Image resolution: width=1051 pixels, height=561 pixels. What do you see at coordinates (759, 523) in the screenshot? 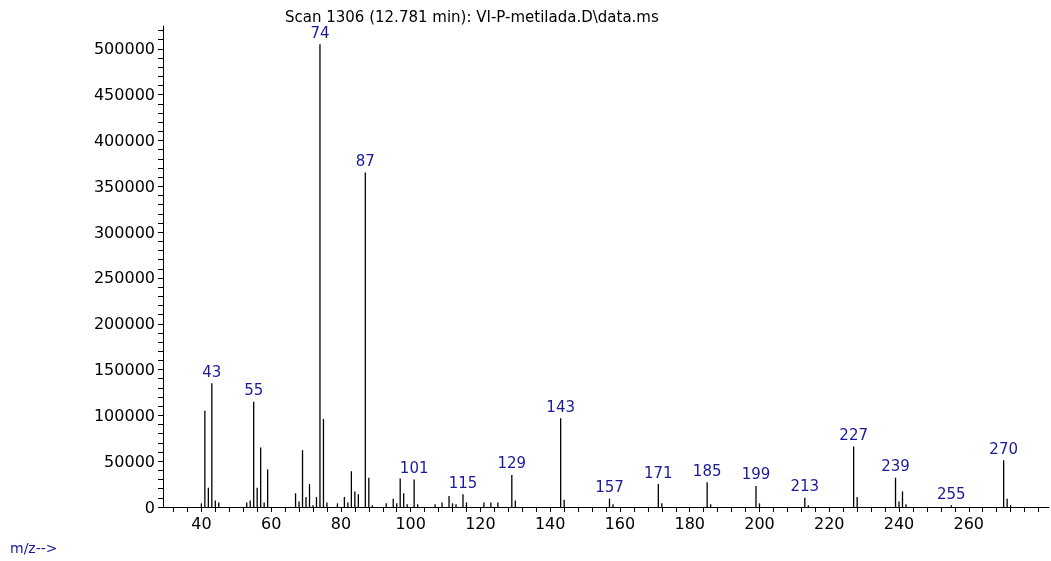
I see `x-tick-label: 200` at bounding box center [759, 523].